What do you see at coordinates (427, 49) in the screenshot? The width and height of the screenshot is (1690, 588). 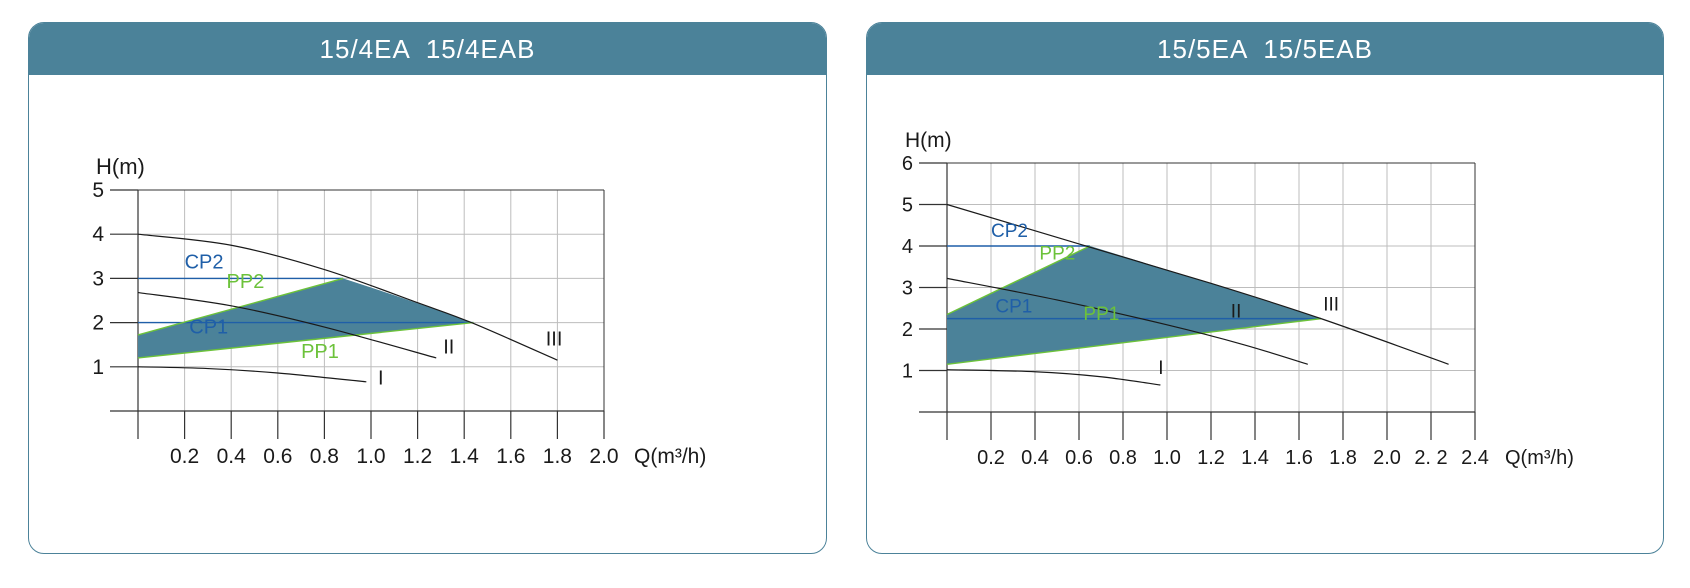 I see `chart-title: 15/4EA 15/4EAB` at bounding box center [427, 49].